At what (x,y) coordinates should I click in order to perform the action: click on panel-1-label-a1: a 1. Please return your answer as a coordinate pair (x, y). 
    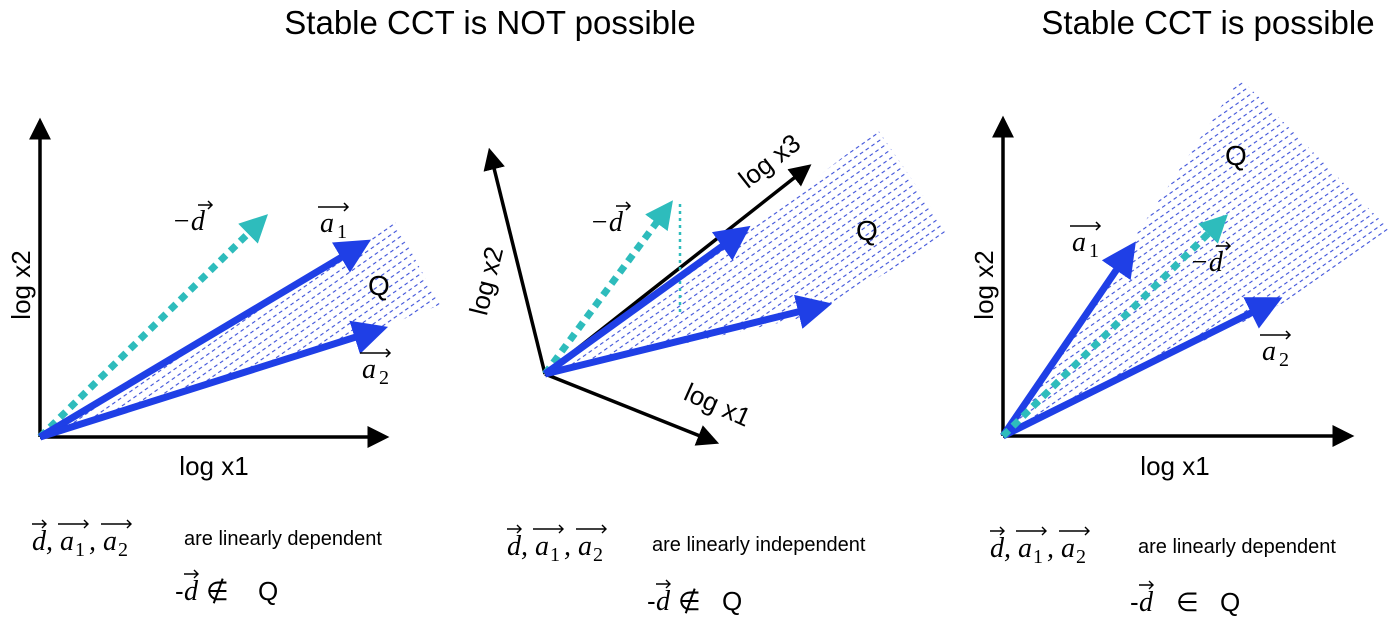
    Looking at the image, I should click on (334, 222).